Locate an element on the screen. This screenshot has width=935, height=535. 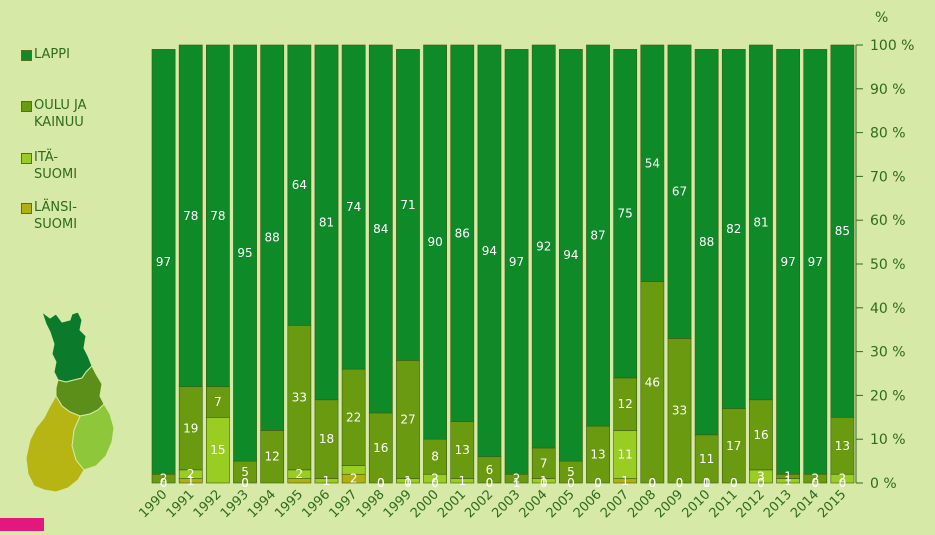
color-marker is located at coordinates (22, 524).